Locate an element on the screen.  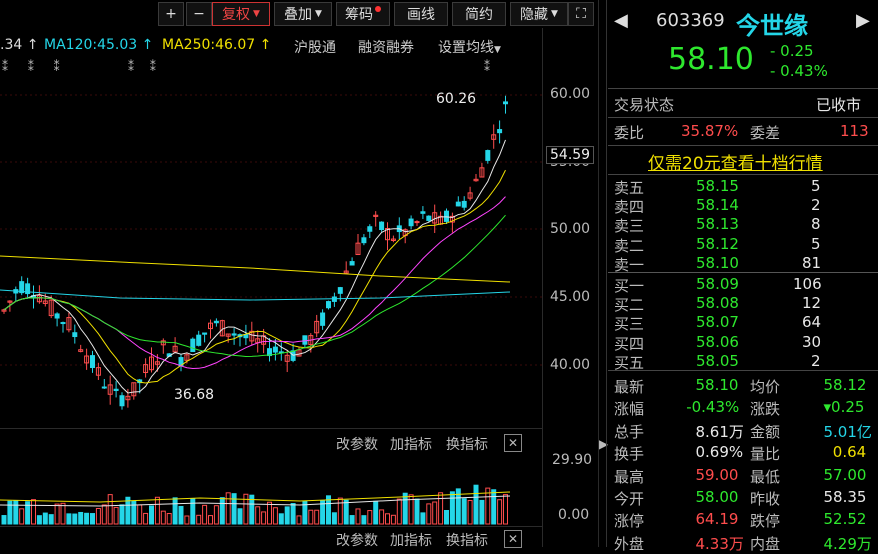
ma-setting-dropdown: 设置均线▼ is located at coordinates (469, 47).